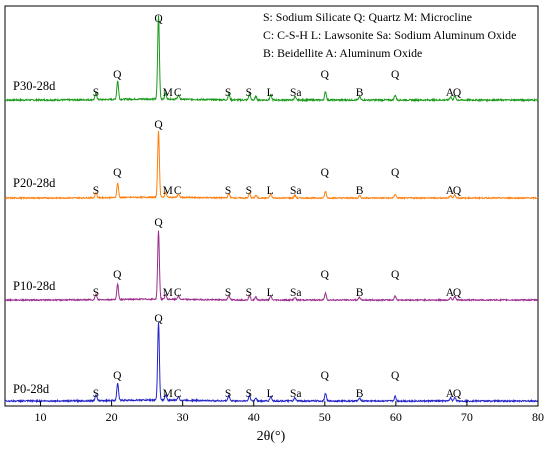 This screenshot has height=449, width=550. Describe the element at coordinates (31, 389) in the screenshot. I see `series-label-p0-28d: P0-28d` at that location.